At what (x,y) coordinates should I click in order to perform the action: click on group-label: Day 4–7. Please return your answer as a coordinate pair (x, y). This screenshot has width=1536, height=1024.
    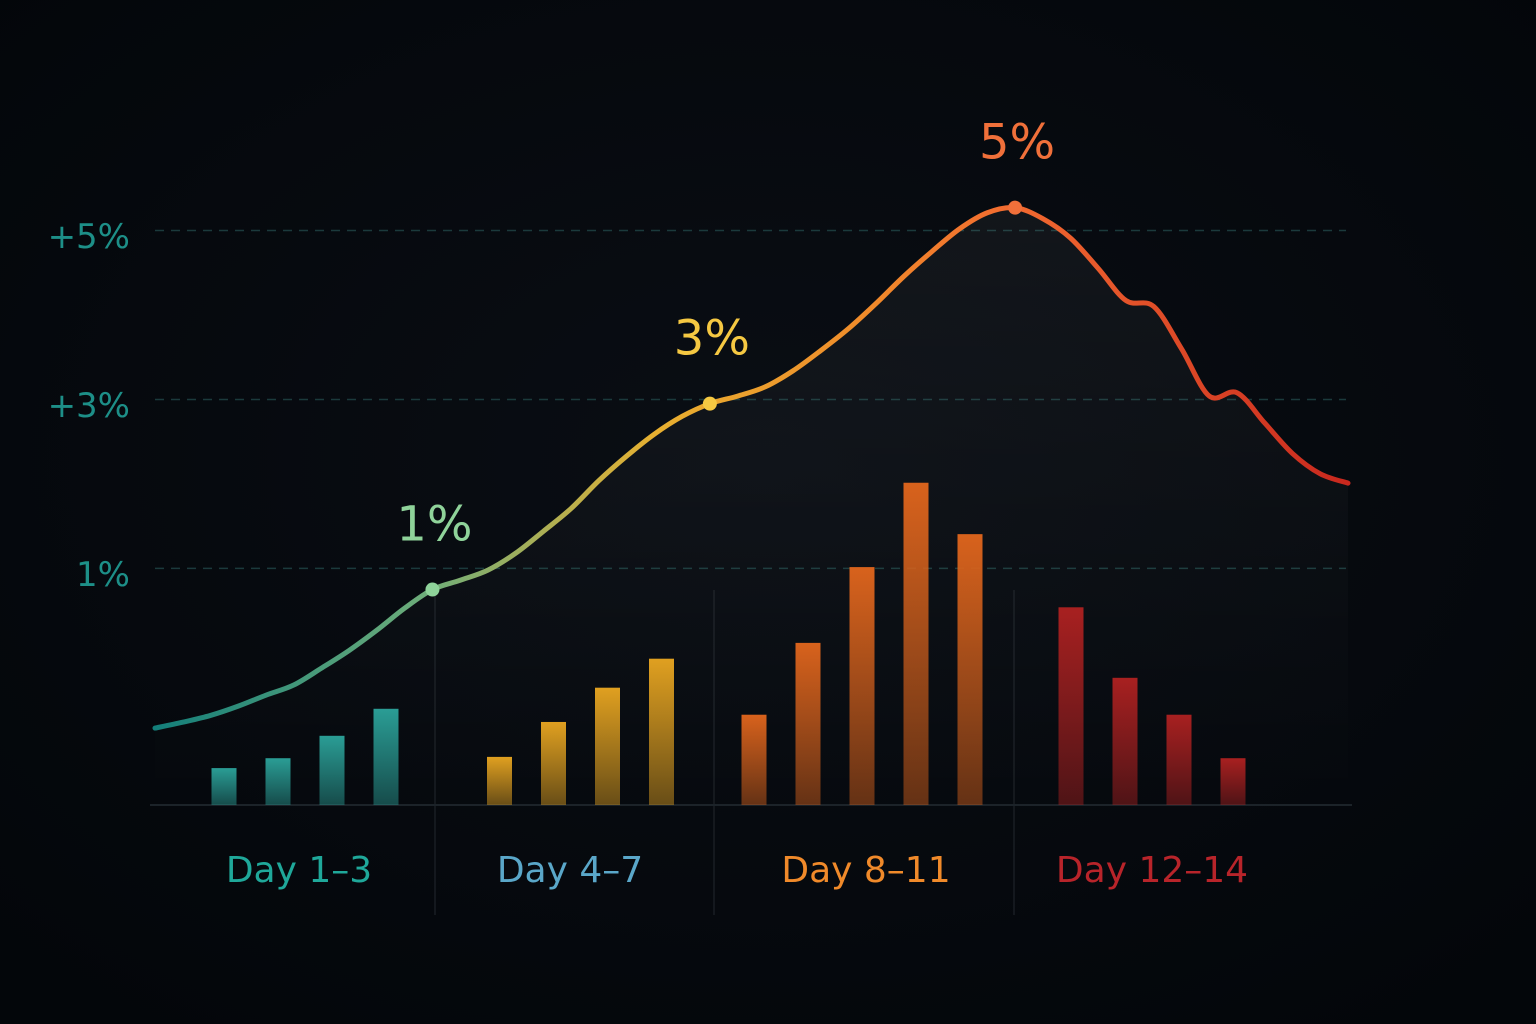
    Looking at the image, I should click on (570, 870).